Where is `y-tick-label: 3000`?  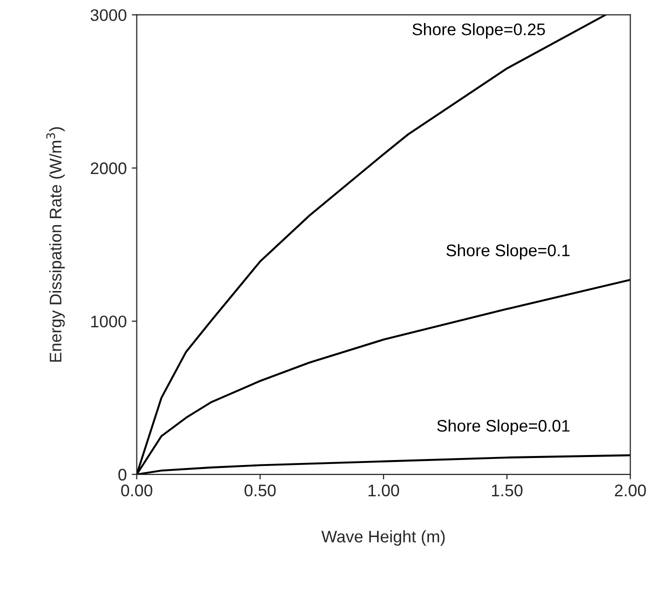 y-tick-label: 3000 is located at coordinates (108, 15).